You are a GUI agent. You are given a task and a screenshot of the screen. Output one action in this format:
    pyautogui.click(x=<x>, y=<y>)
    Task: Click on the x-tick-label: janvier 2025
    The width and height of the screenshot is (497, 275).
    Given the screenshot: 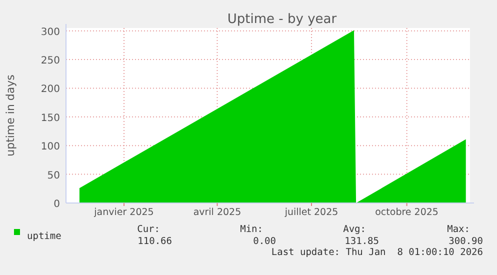 What is the action you would take?
    pyautogui.click(x=123, y=212)
    